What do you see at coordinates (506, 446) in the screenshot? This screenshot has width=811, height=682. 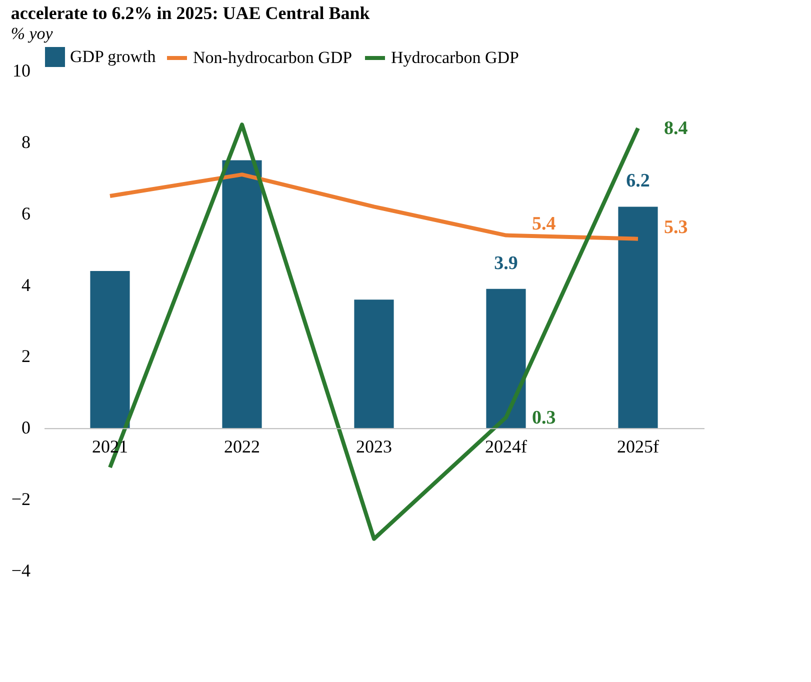 I see `x-tick-label: 2024f` at bounding box center [506, 446].